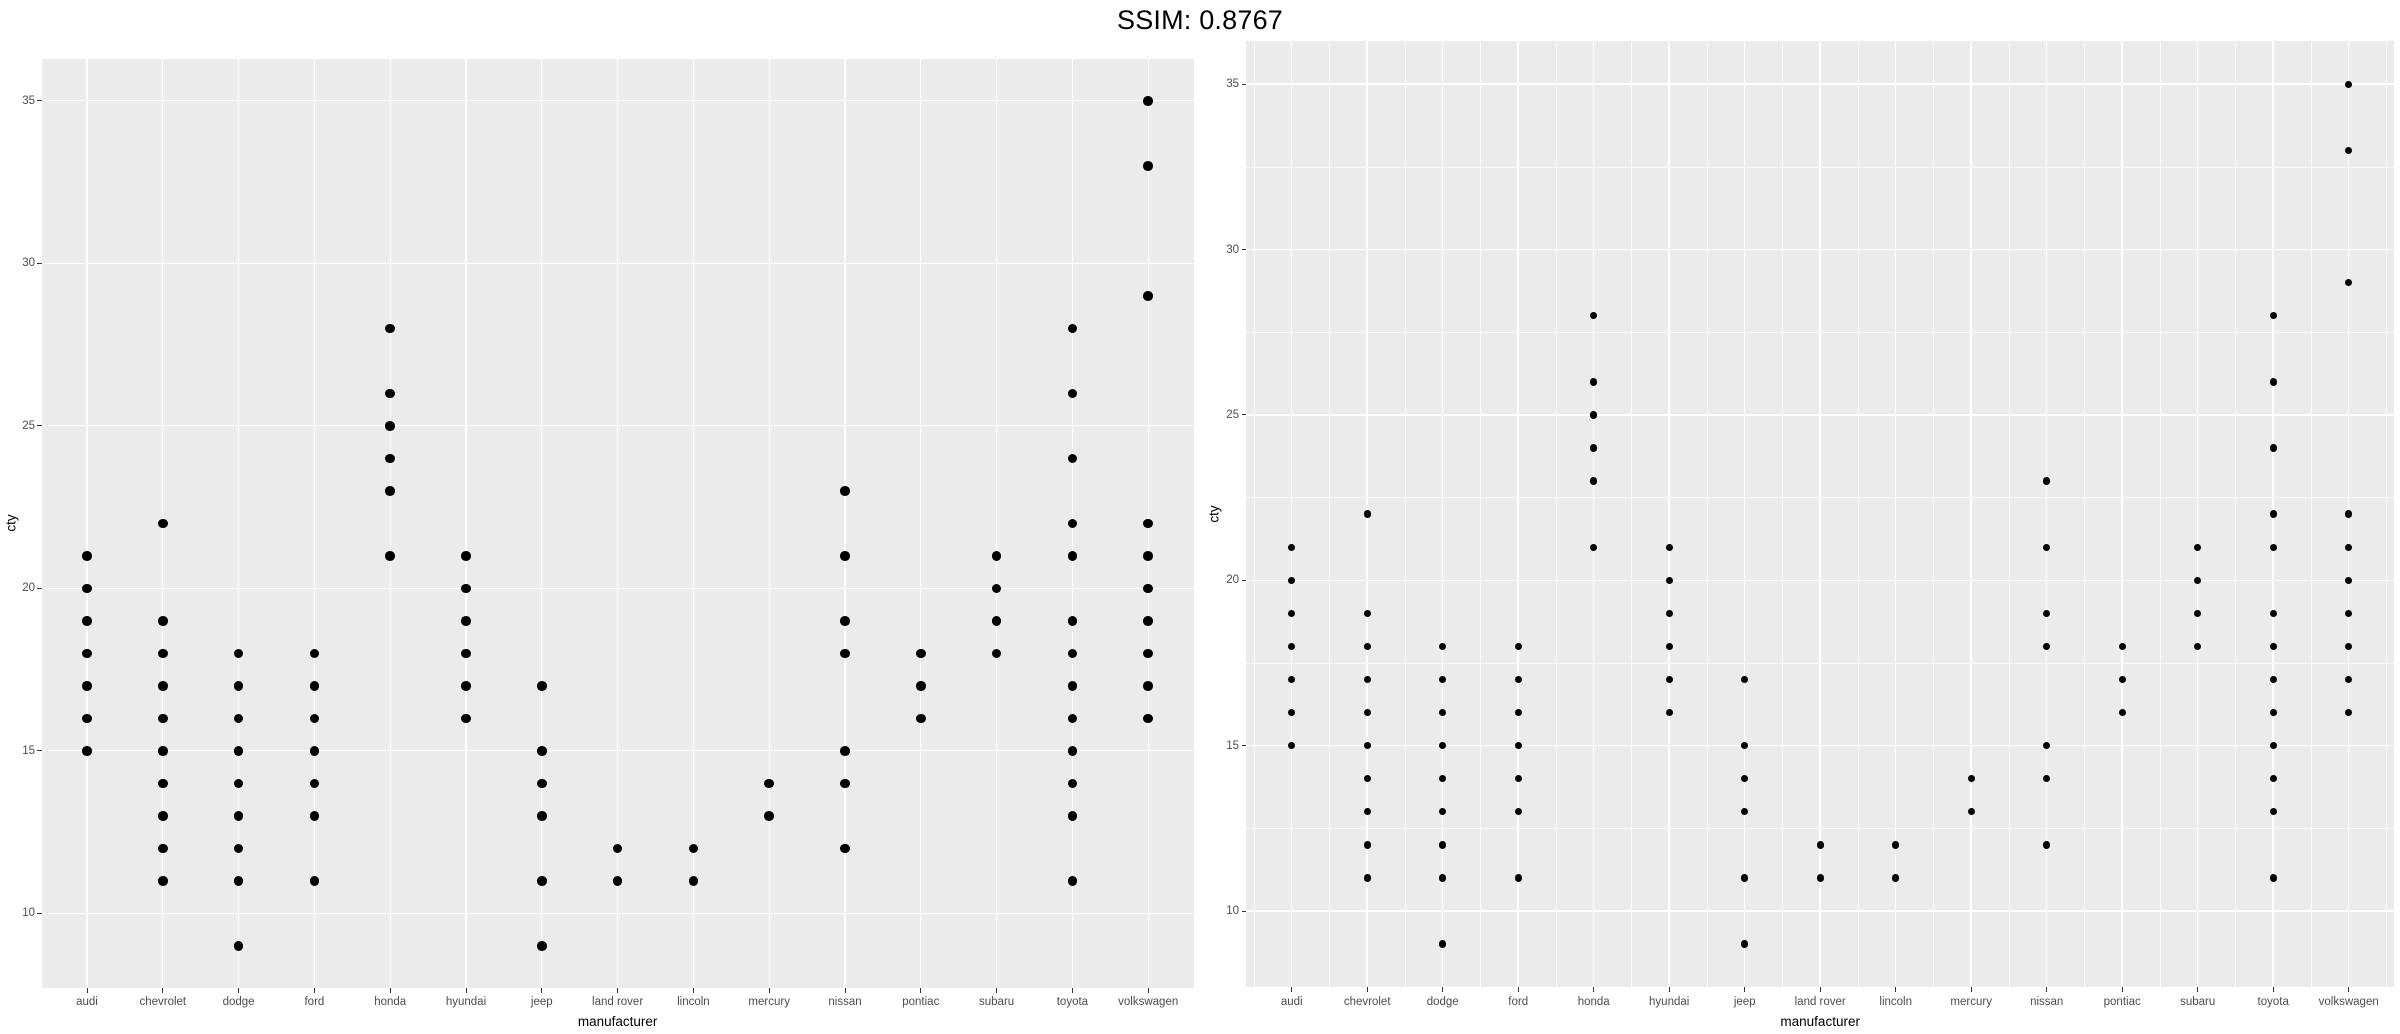  I want to click on x-tick-label: land rover, so click(618, 1002).